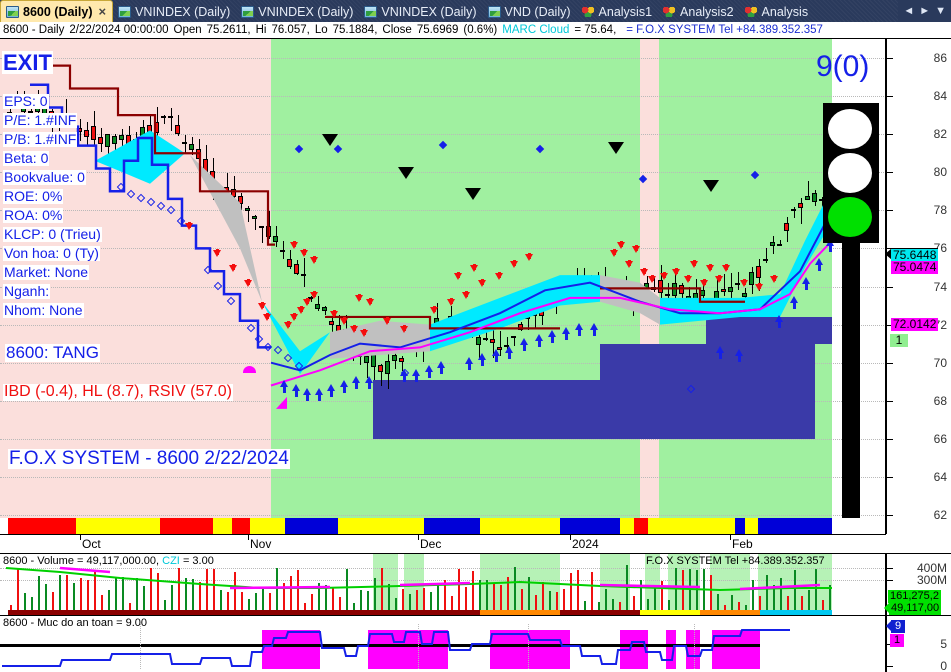  What do you see at coordinates (915, 256) in the screenshot?
I see `price-tag-1: 75.6448` at bounding box center [915, 256].